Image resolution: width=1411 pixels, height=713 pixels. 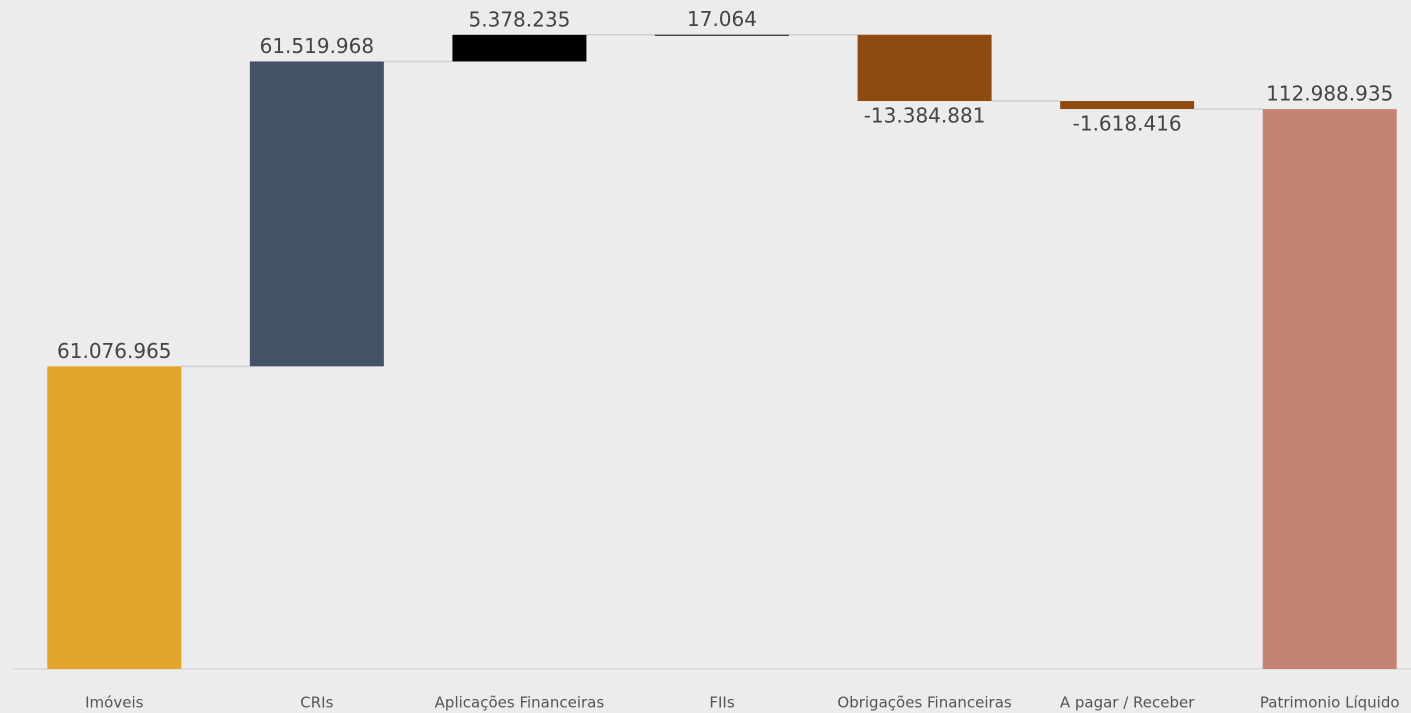 I want to click on x-tick-label: Patrimonio Líquido, so click(x=1330, y=703).